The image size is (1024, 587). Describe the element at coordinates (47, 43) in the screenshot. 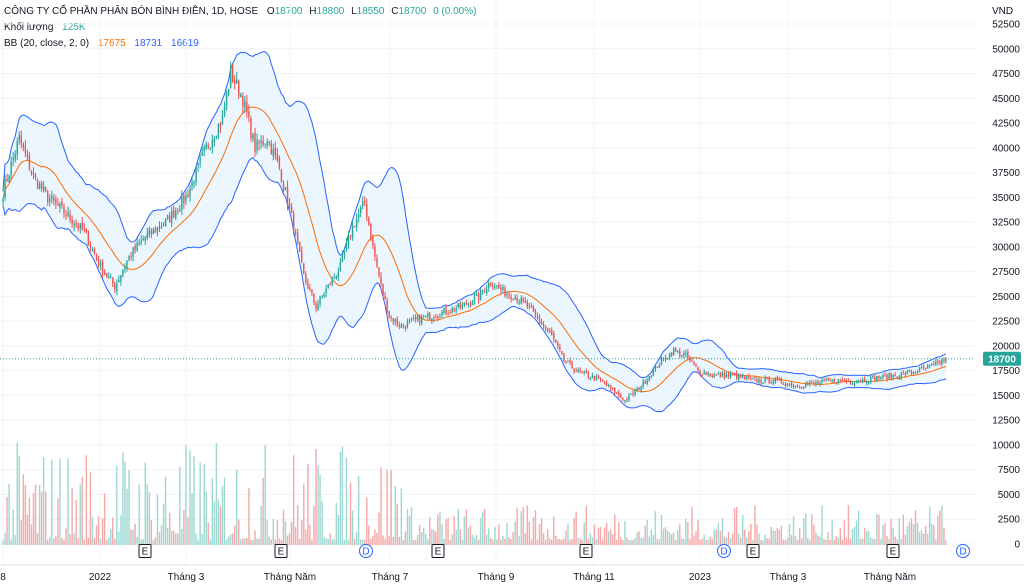

I see `bb-label: BB (20, close, 2, 0)` at that location.